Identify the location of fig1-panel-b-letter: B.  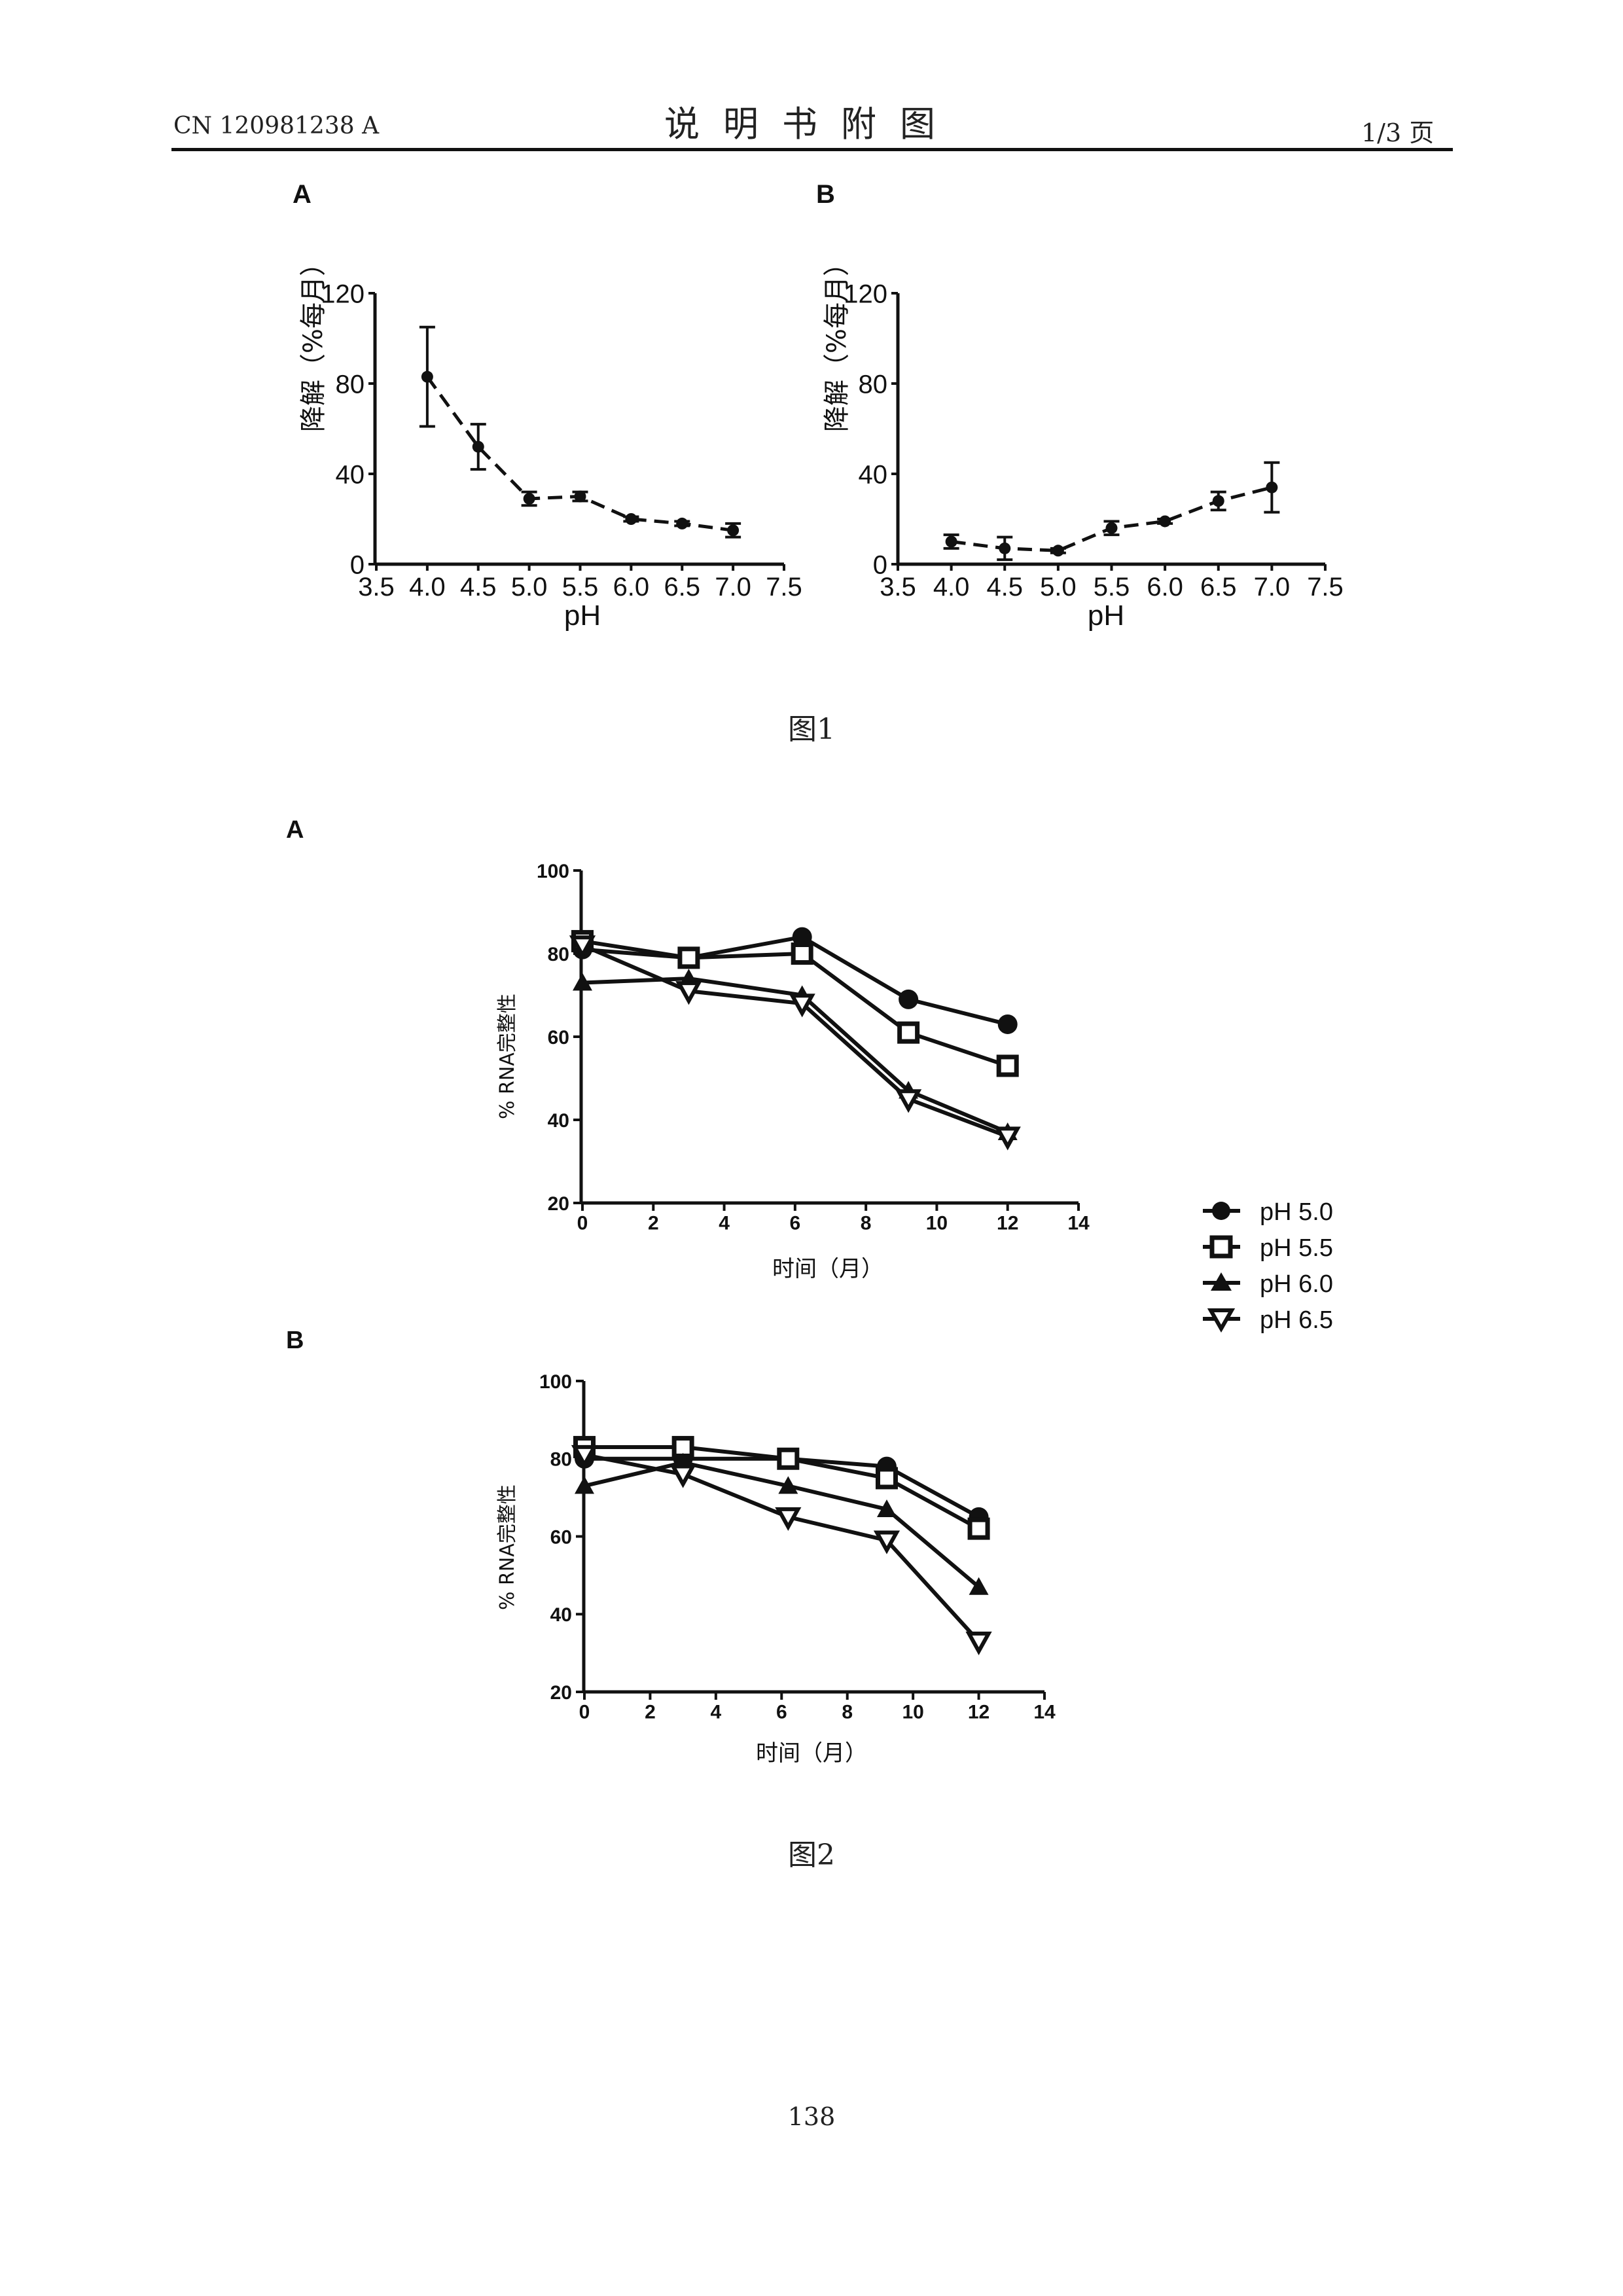
(825, 194).